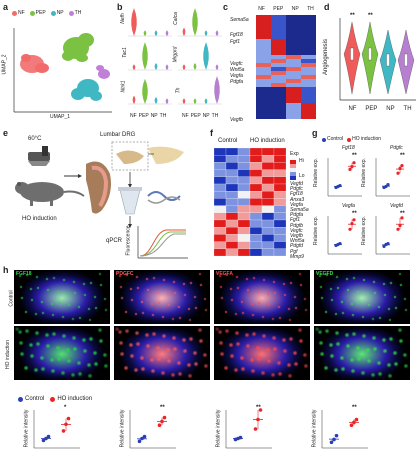 The image size is (419, 458). Describe the element at coordinates (297, 215) in the screenshot. I see `heatmap-f-gene-pdgfa: Pdgfa` at that location.